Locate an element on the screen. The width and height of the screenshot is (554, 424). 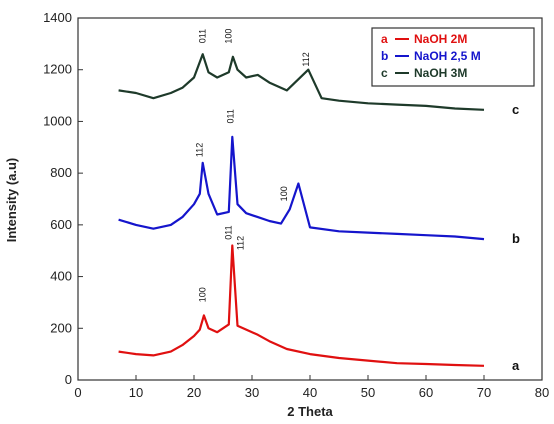
series-letter-b: b is located at coordinates (516, 238).